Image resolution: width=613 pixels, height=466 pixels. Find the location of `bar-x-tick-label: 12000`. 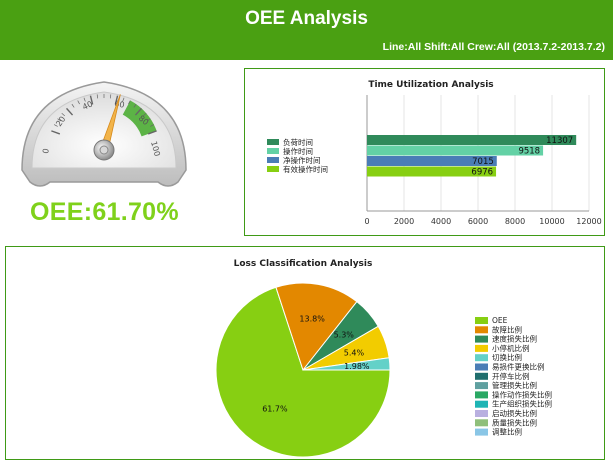

bar-x-tick-label: 12000 is located at coordinates (588, 221).